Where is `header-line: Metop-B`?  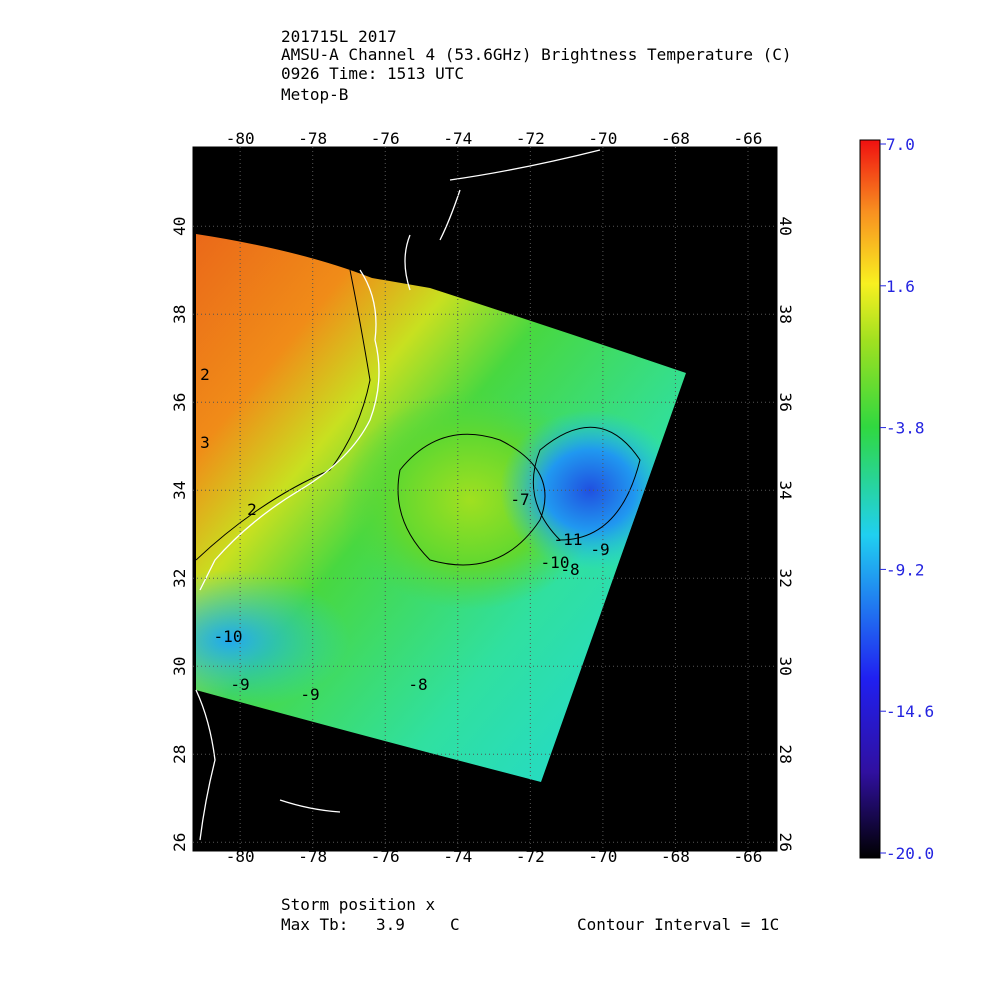
header-line: Metop-B is located at coordinates (314, 94).